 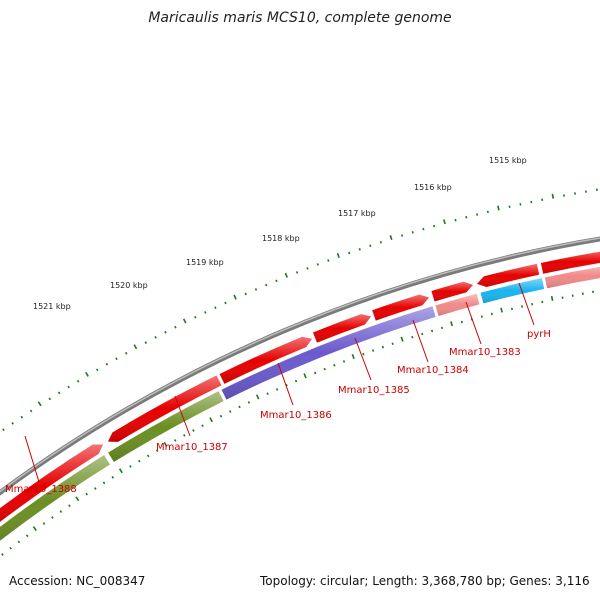 What do you see at coordinates (539, 334) in the screenshot?
I see `gene-label-pyrh: pyrH` at bounding box center [539, 334].